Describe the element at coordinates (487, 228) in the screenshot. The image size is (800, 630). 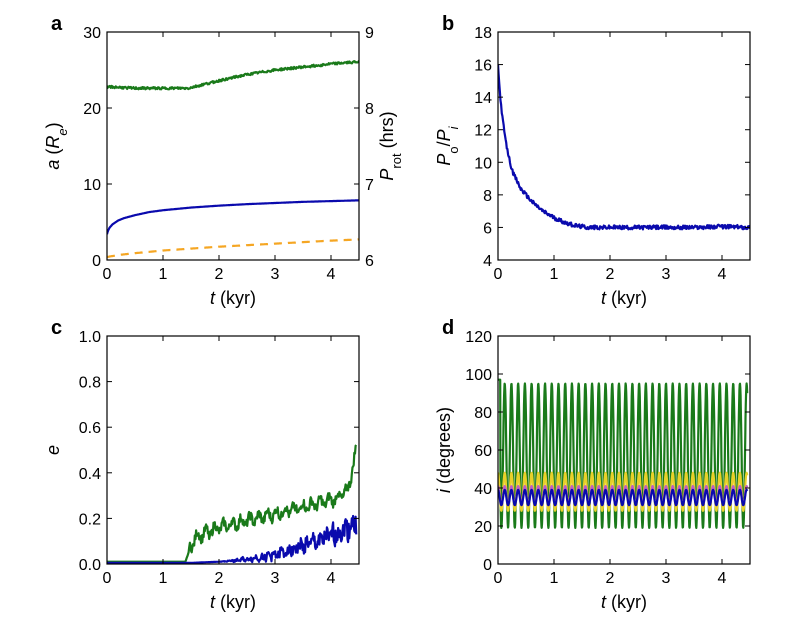
I see `y-tick-label: 6` at that location.